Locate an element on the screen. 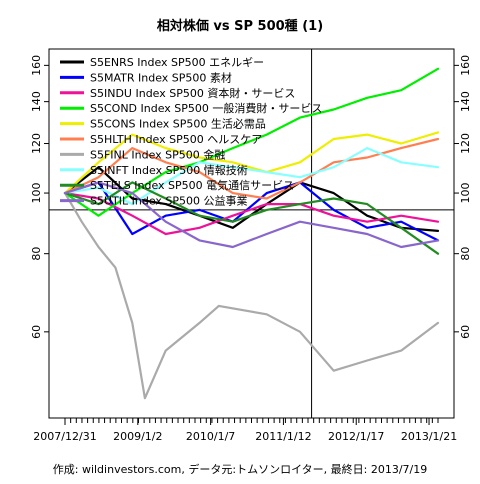 The image size is (480, 484). x-tick-label: 2011/1/12 is located at coordinates (283, 436).